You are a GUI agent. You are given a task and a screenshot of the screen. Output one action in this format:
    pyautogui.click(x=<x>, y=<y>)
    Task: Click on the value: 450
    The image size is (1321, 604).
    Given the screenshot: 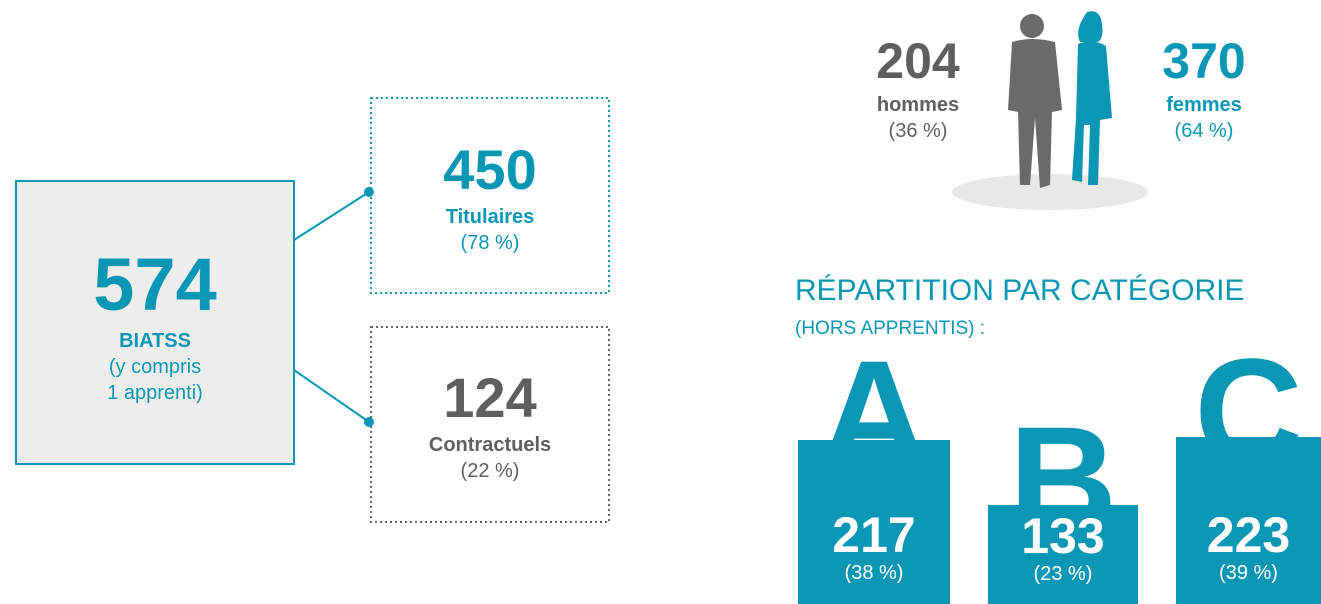 What is the action you would take?
    pyautogui.click(x=490, y=169)
    